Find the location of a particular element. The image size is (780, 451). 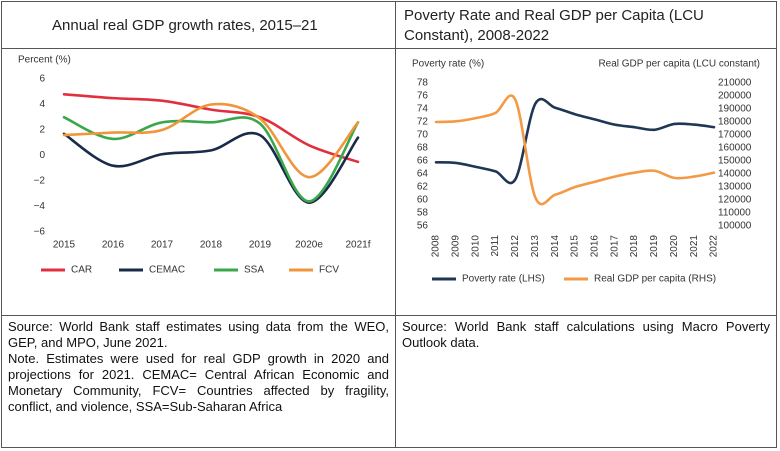

legend-label: FCV is located at coordinates (329, 270).